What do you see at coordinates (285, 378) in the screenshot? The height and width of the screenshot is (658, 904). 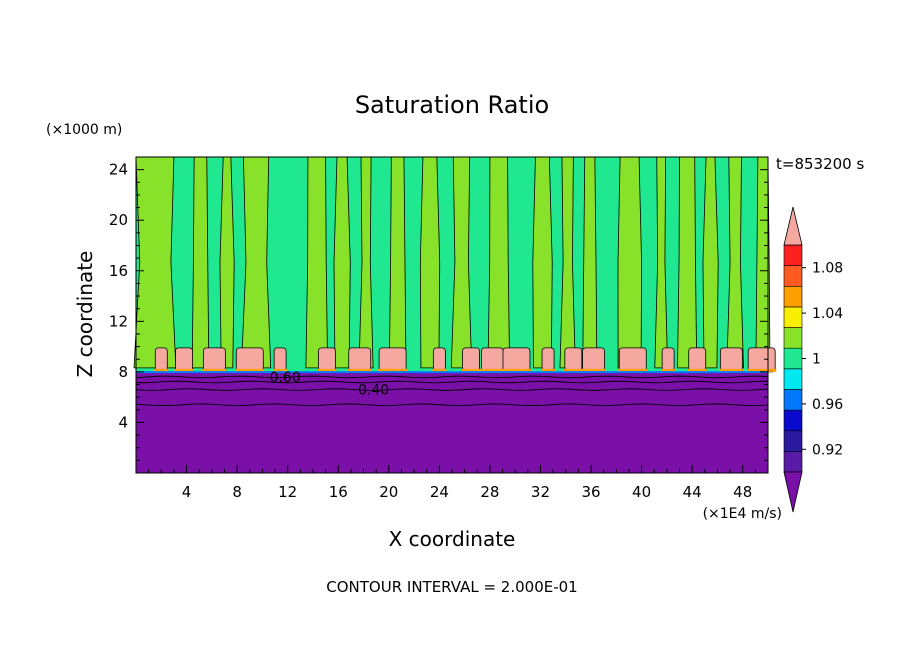 I see `contour-label: 0.60` at bounding box center [285, 378].